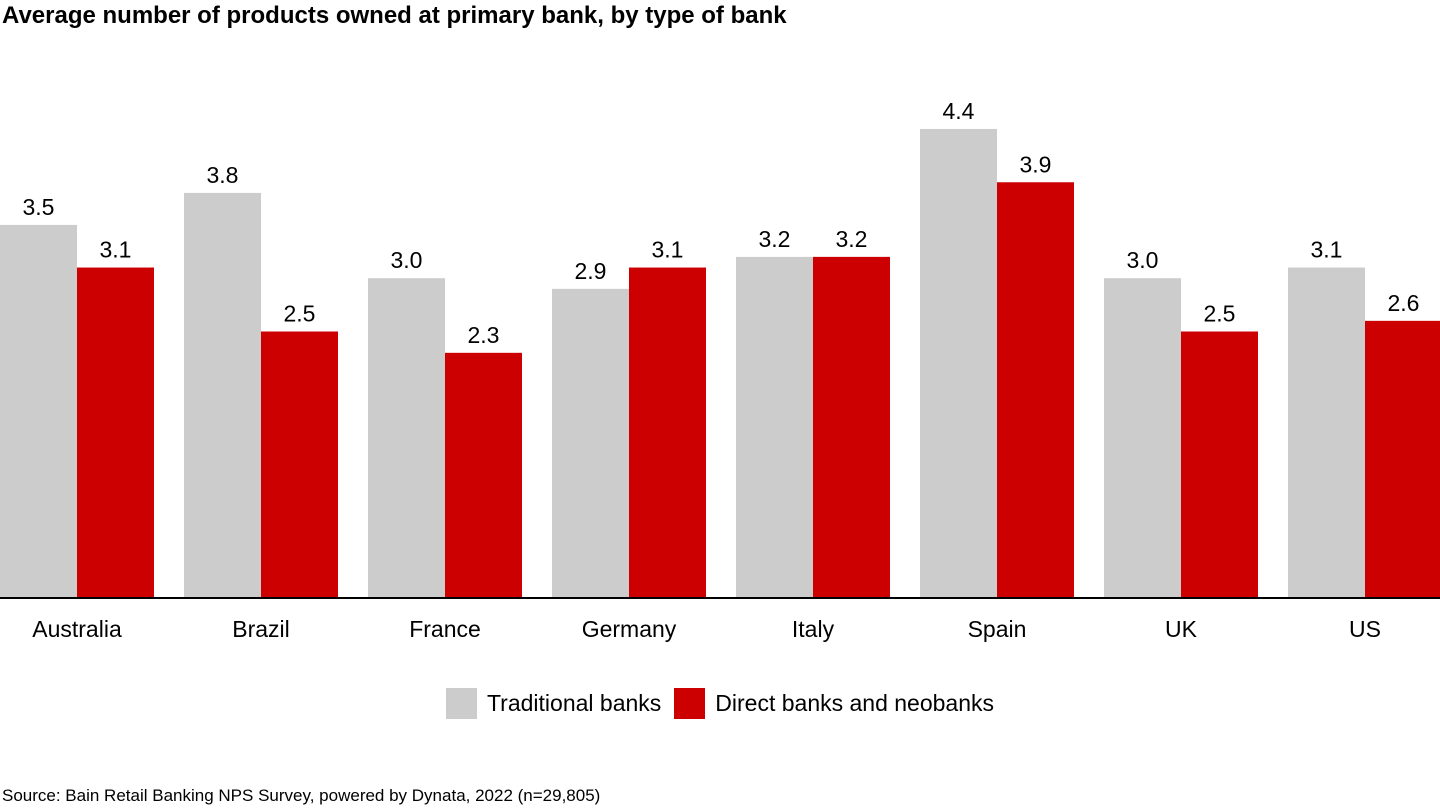  Describe the element at coordinates (461, 703) in the screenshot. I see `legend-swatch-traditional` at that location.